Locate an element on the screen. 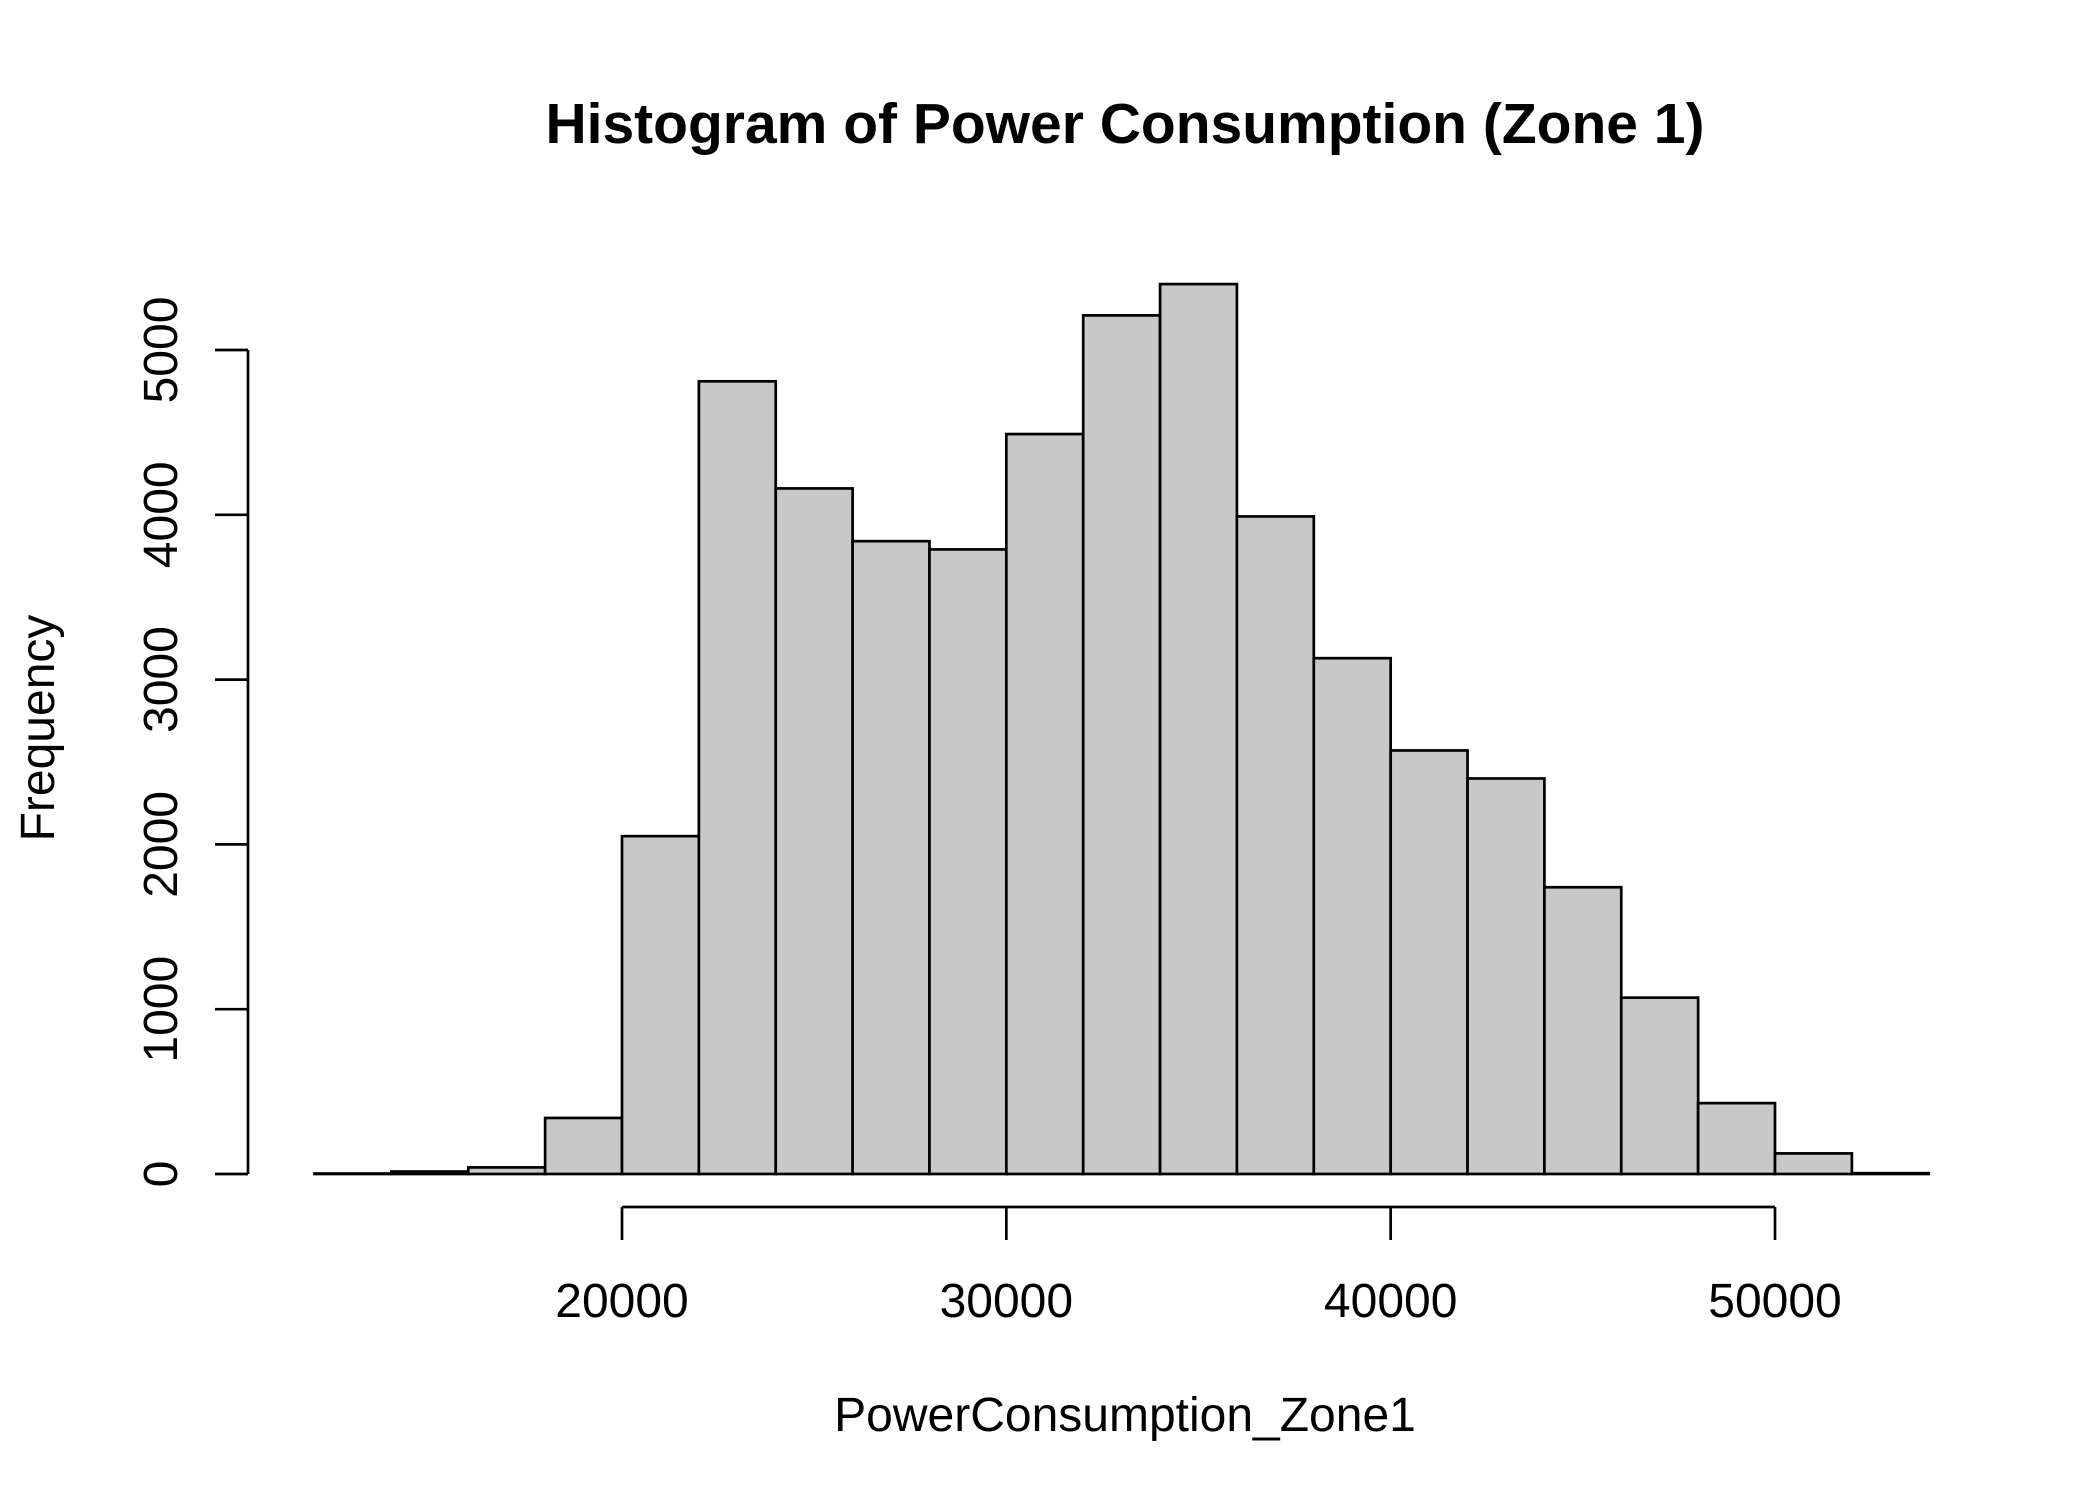 The height and width of the screenshot is (1500, 2100). x-tick-label: 40000 is located at coordinates (1390, 1301).